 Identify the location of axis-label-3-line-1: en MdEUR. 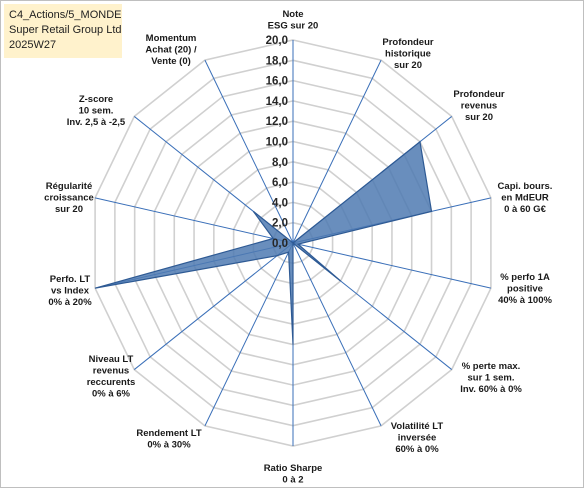
(525, 198).